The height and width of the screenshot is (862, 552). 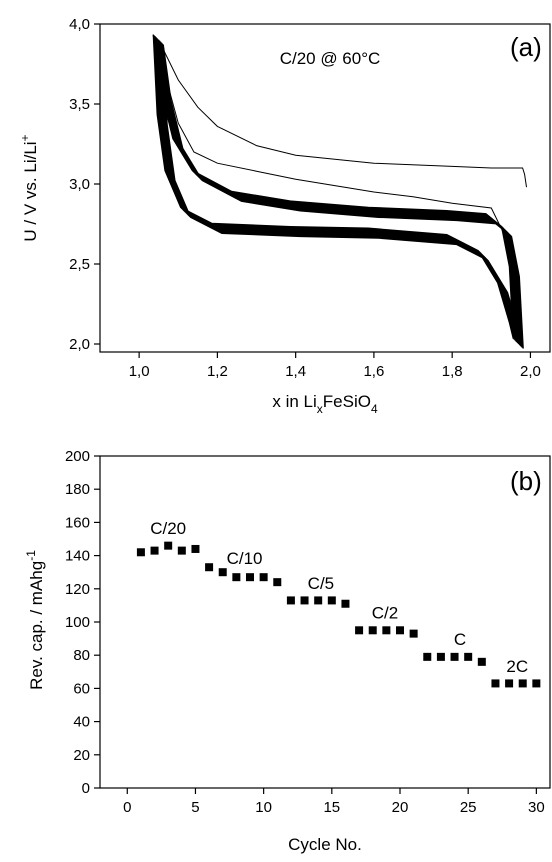 I want to click on panel-a-y-tick-label: 3,5, so click(x=79, y=104).